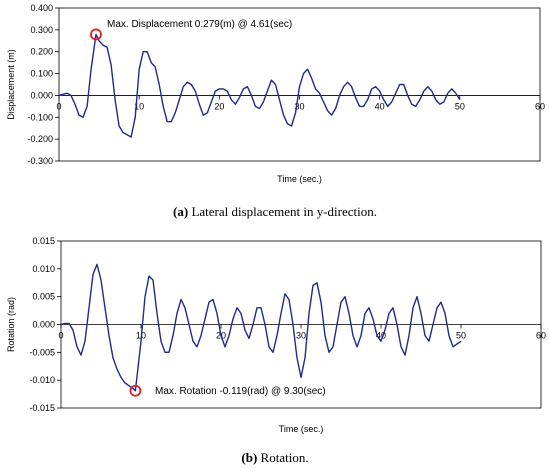 This screenshot has height=473, width=550. Describe the element at coordinates (40, 139) in the screenshot. I see `y-tick-label: -0.200` at that location.